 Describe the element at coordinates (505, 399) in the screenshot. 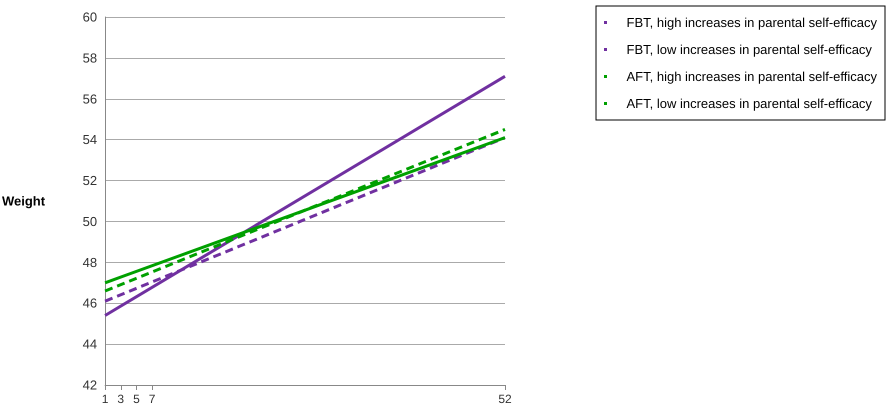

I see `x-tick-label: 52` at that location.